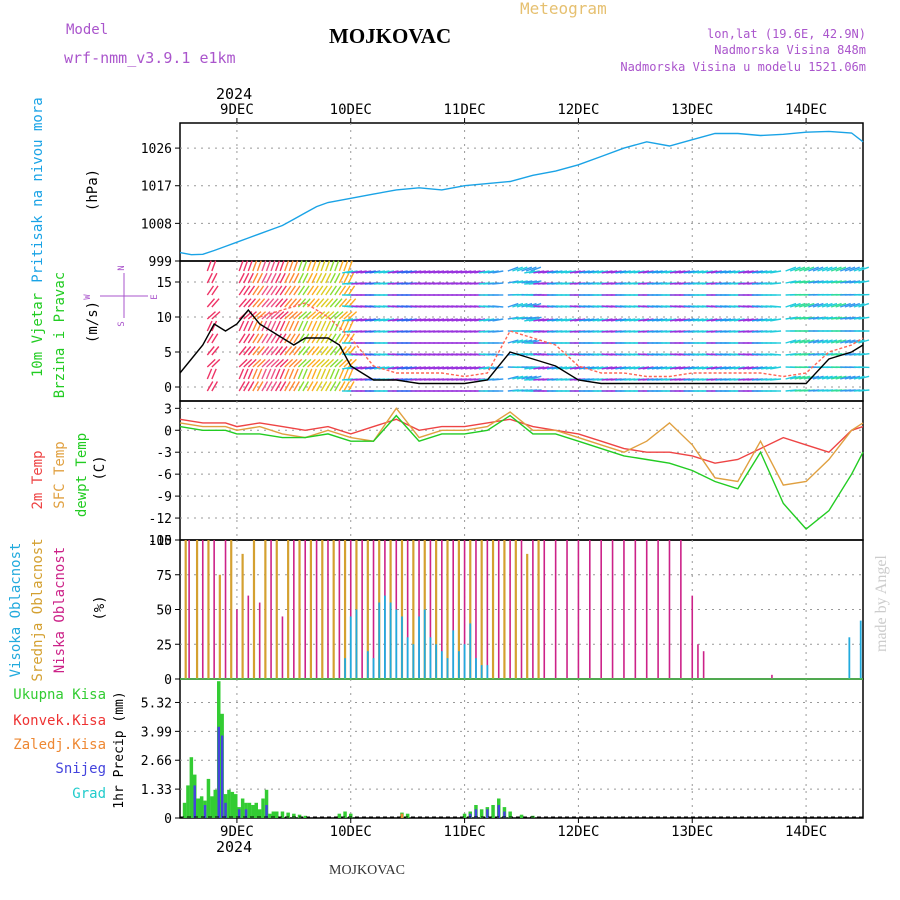 The image size is (900, 900). What do you see at coordinates (168, 353) in the screenshot?
I see `ytick-label-wind-1: 5` at bounding box center [168, 353].